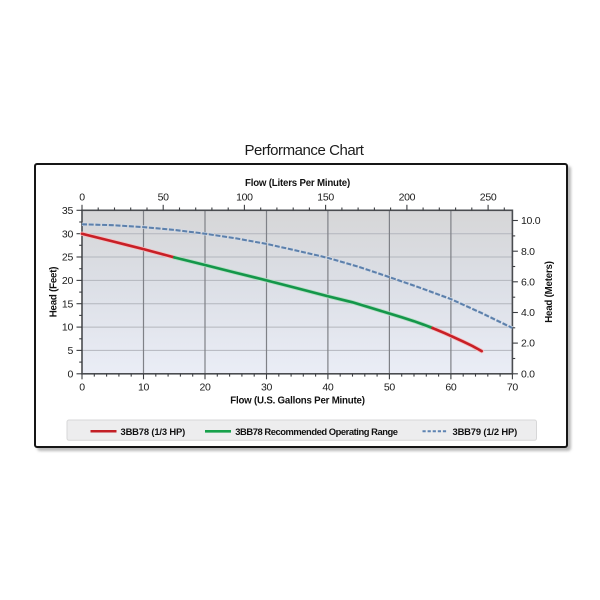 The image size is (600, 600). Describe the element at coordinates (485, 431) in the screenshot. I see `svg-text: 3BB79 (1/2 HP)` at that location.